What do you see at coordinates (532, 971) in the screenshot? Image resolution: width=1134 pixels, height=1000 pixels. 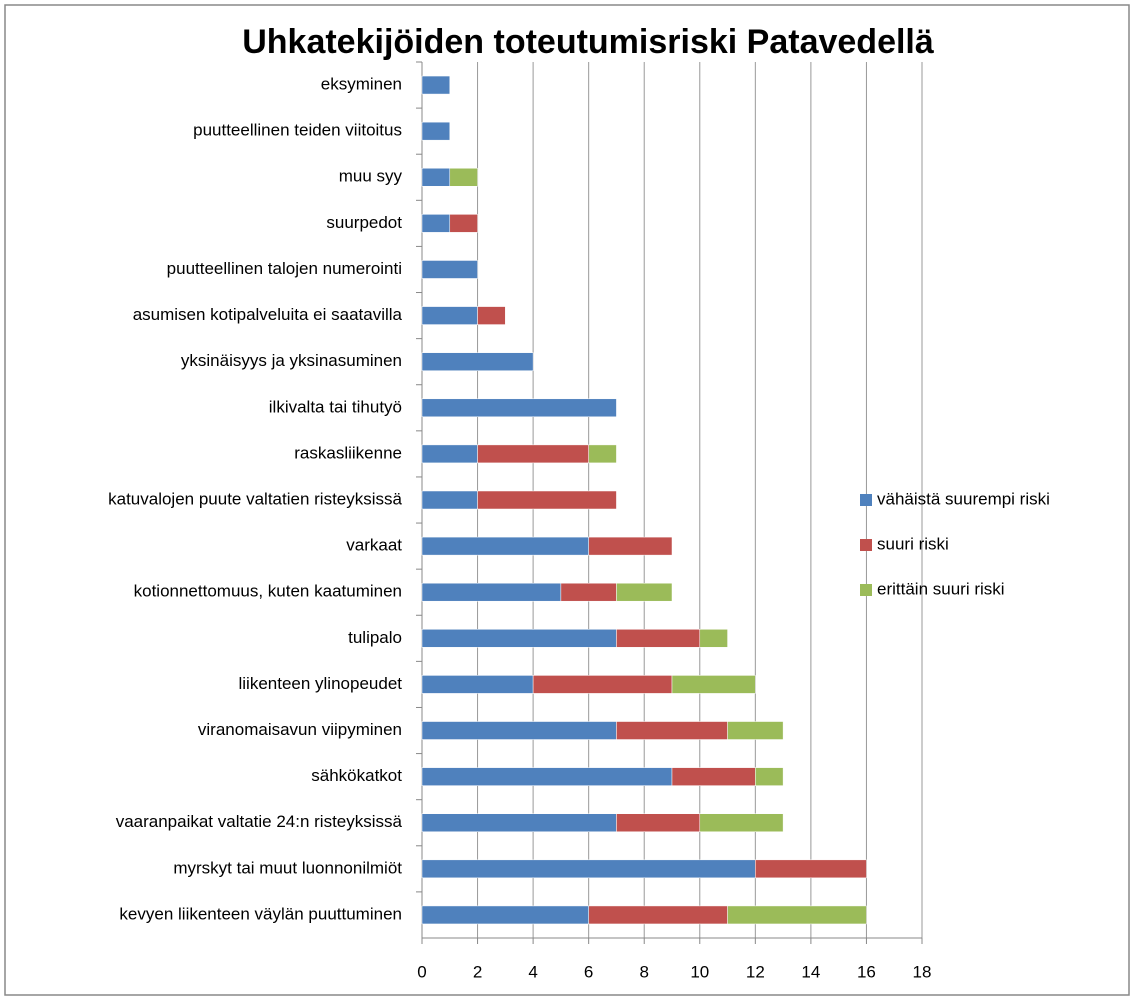 I see `x-tick-label: 4` at bounding box center [532, 971].